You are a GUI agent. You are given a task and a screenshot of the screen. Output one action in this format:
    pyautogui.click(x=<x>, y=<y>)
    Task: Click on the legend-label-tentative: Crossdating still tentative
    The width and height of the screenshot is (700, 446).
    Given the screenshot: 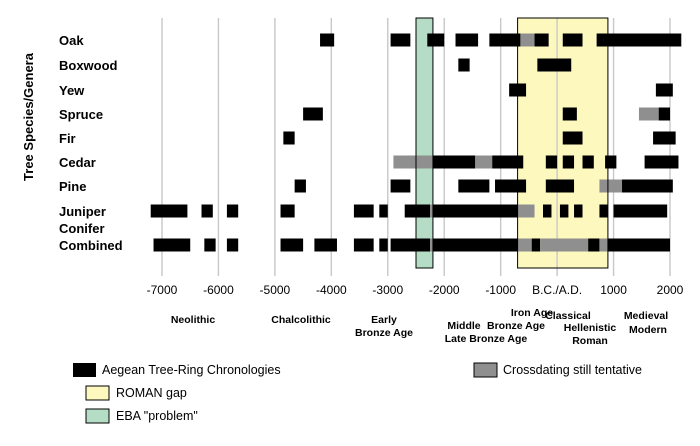 What is the action you would take?
    pyautogui.click(x=572, y=370)
    